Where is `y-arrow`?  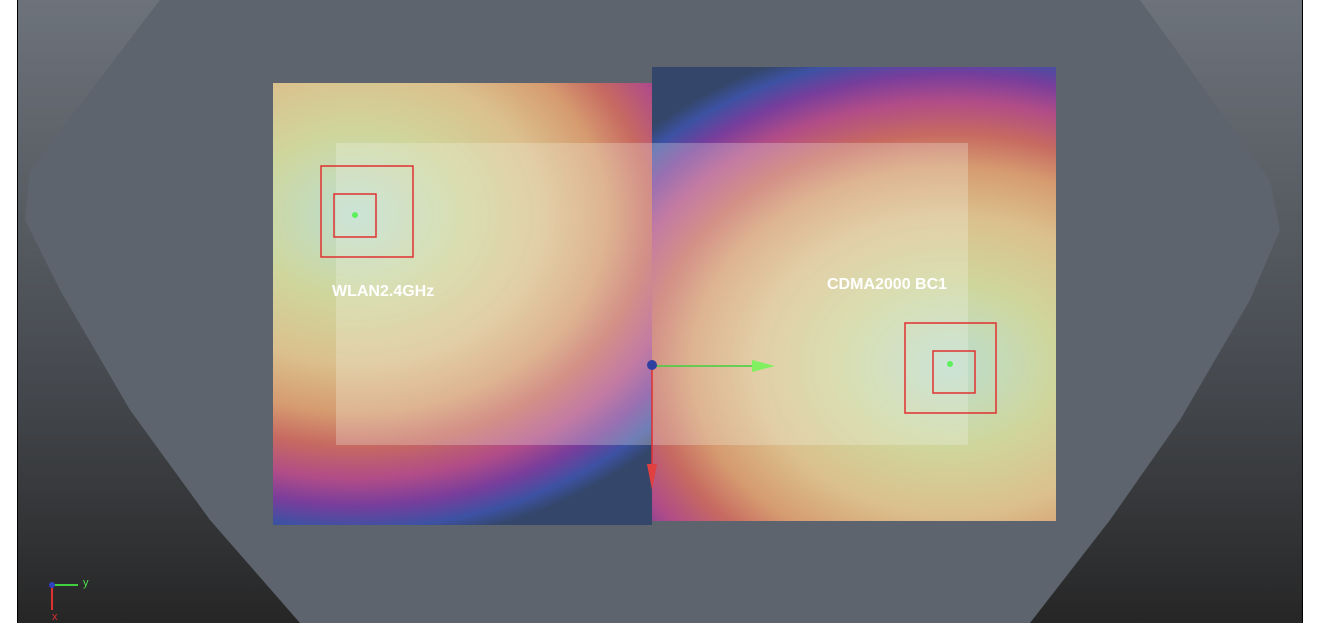
y-arrow is located at coordinates (763, 366).